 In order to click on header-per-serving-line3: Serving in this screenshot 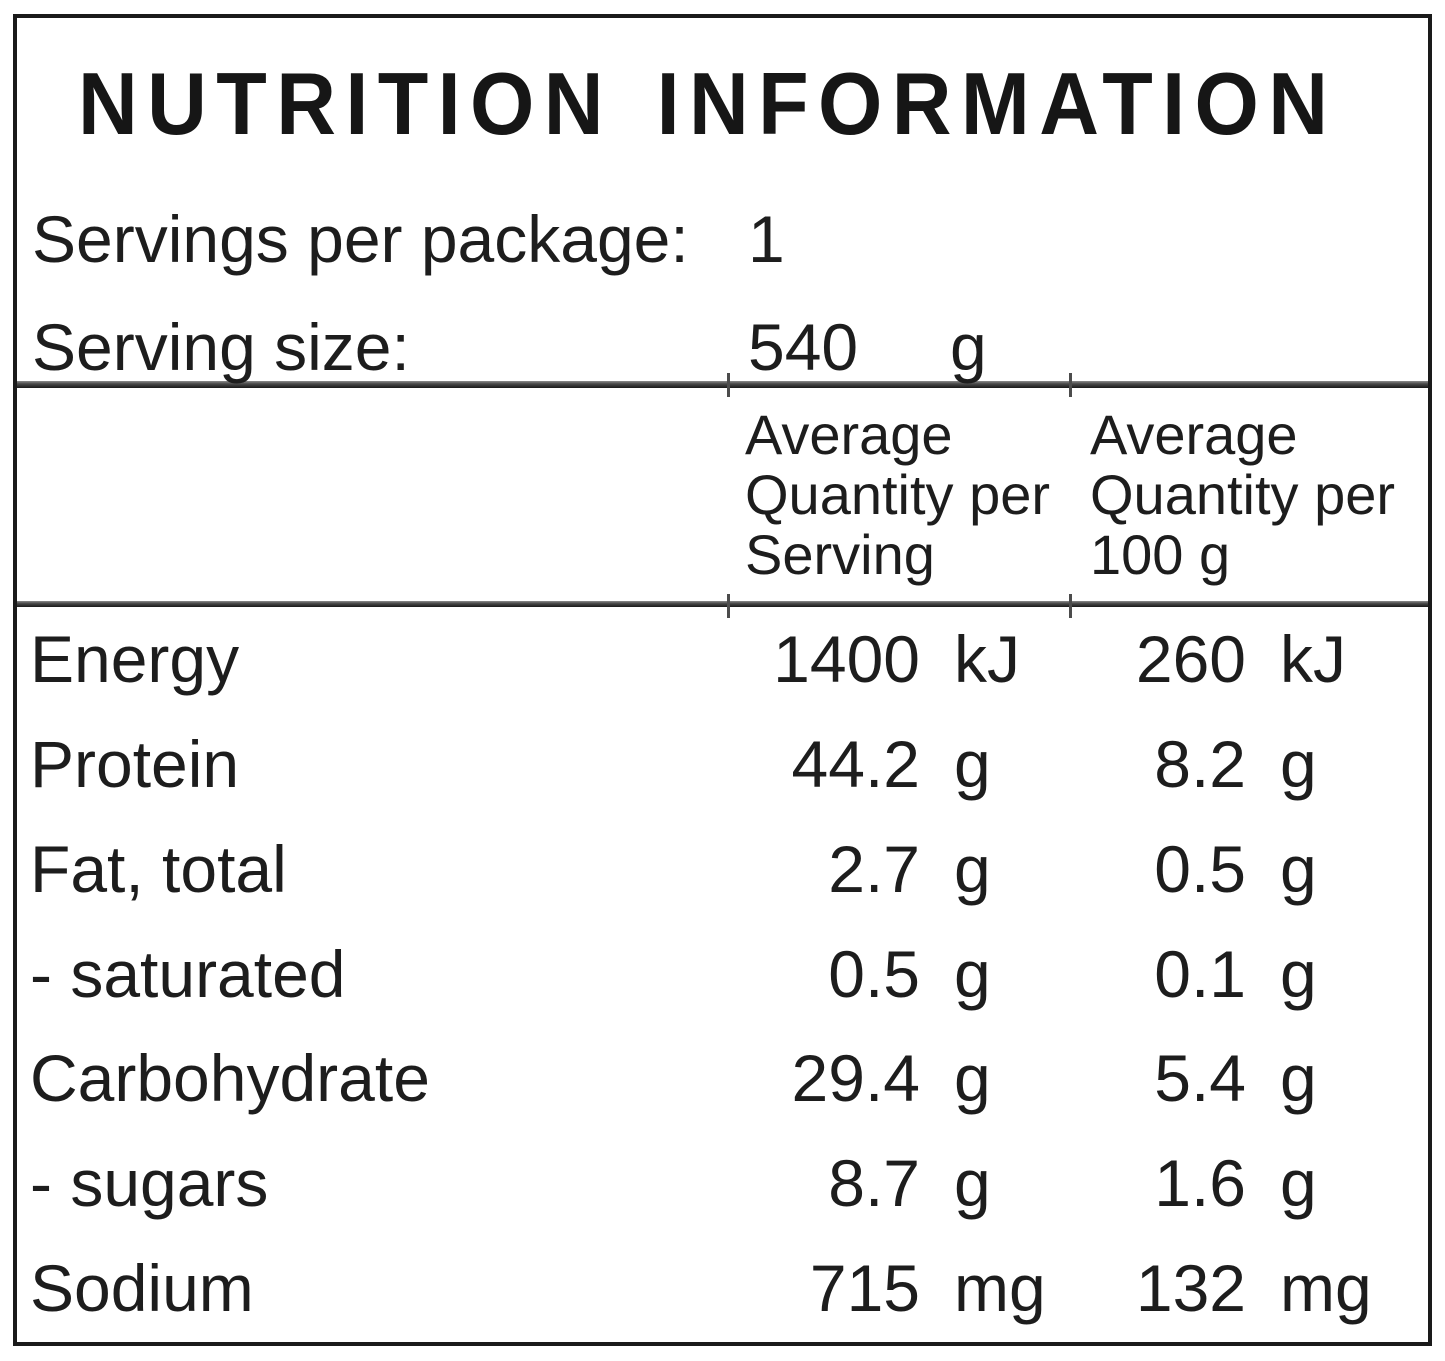, I will do `click(840, 554)`.